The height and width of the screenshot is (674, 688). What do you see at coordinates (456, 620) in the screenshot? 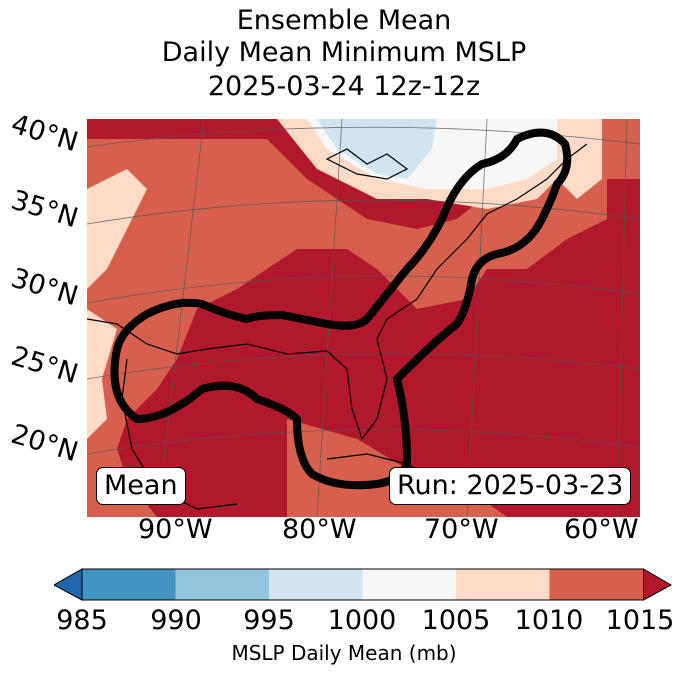
I see `colorbar-tick-1005: 1005` at bounding box center [456, 620].